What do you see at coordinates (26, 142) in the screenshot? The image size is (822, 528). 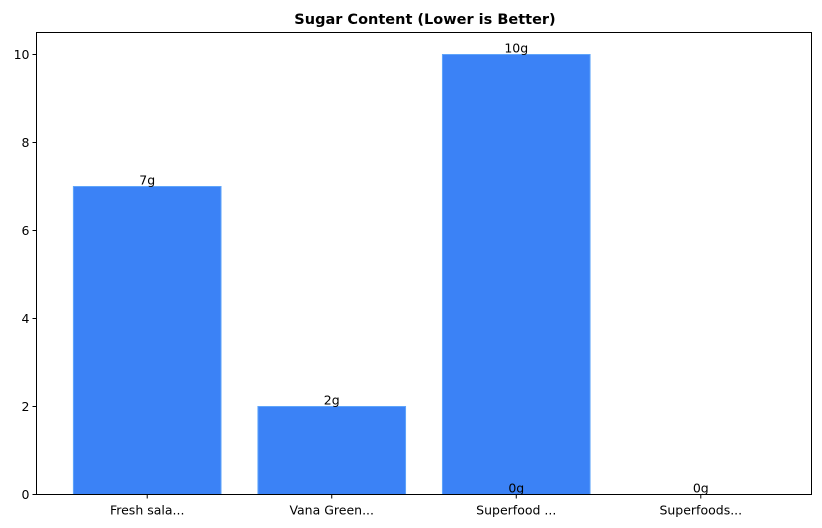 I see `y-tick-label: 8` at bounding box center [26, 142].